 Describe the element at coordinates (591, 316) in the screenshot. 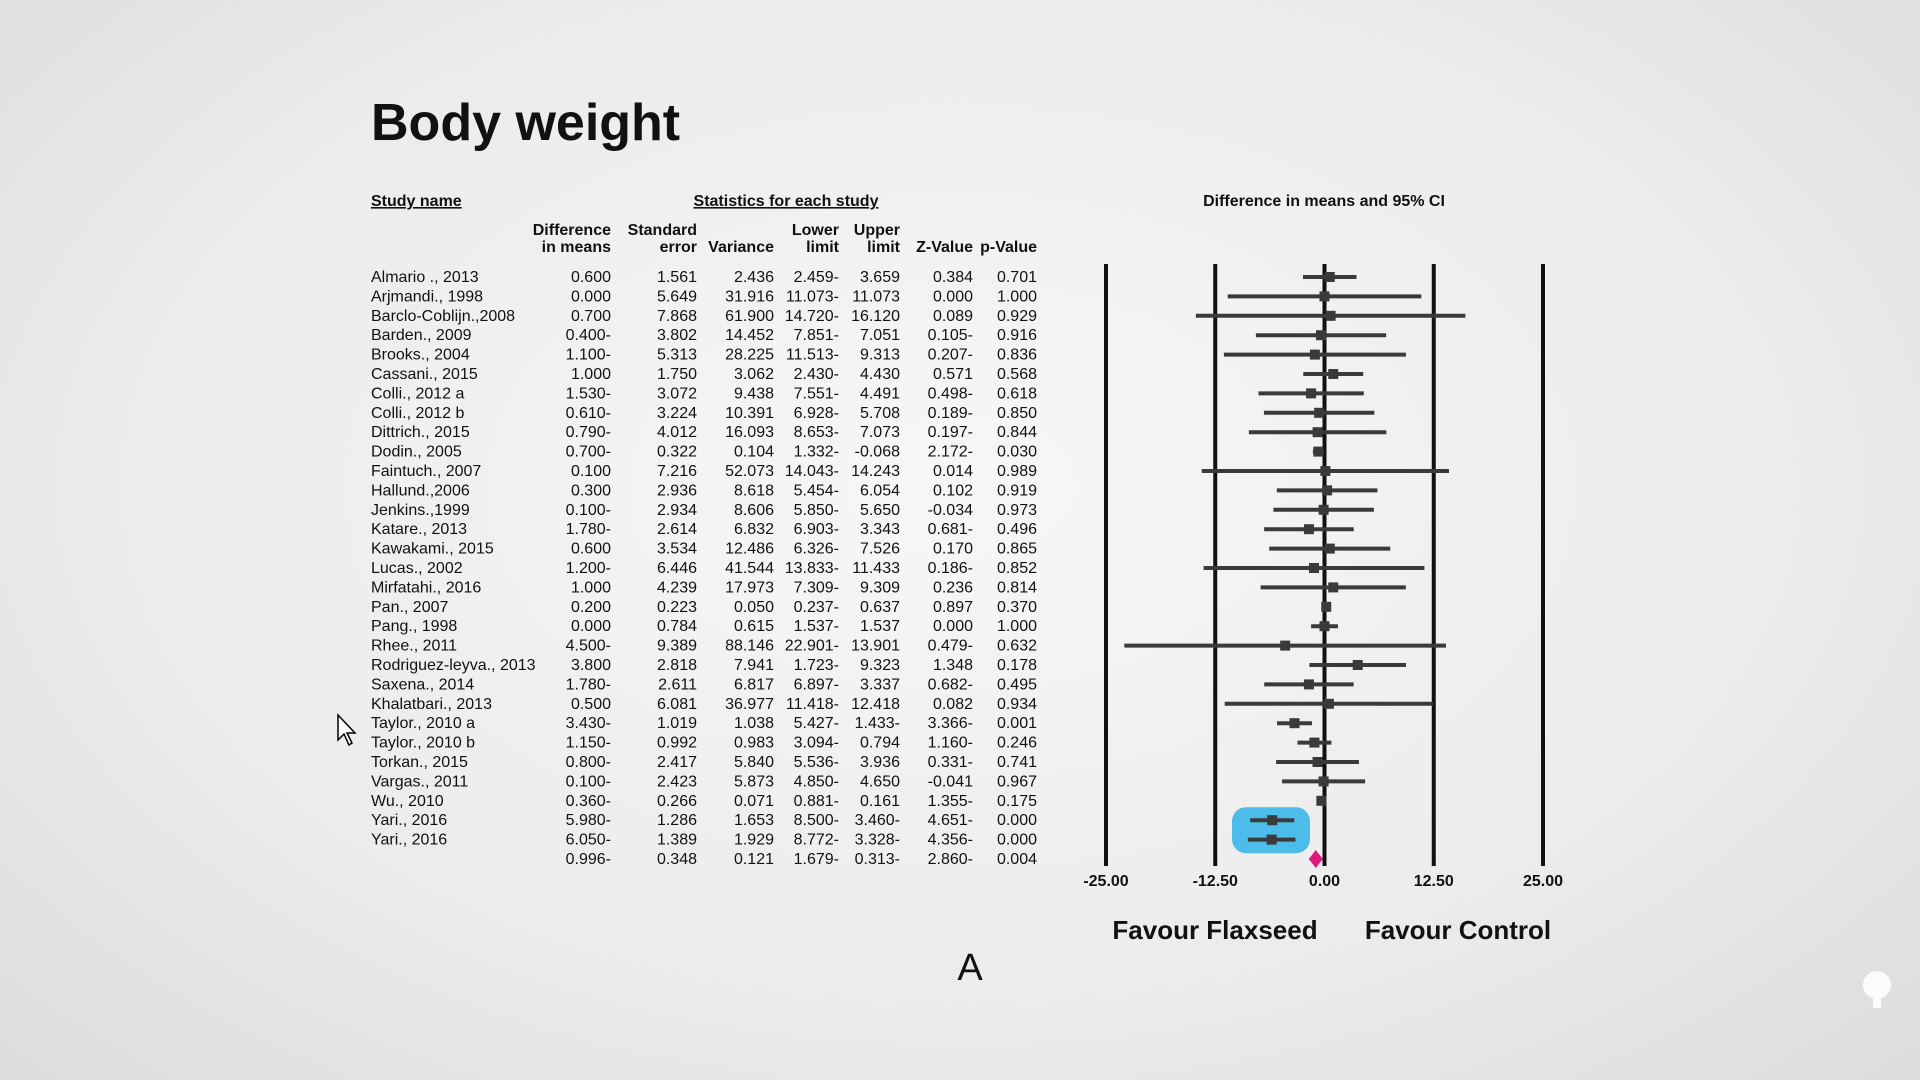

I see `table-cell: 0.700` at that location.